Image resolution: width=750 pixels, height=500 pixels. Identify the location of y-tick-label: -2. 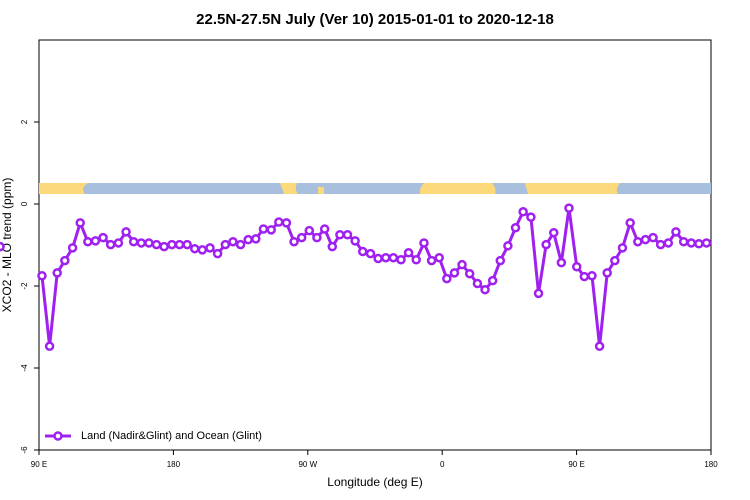
(24, 286).